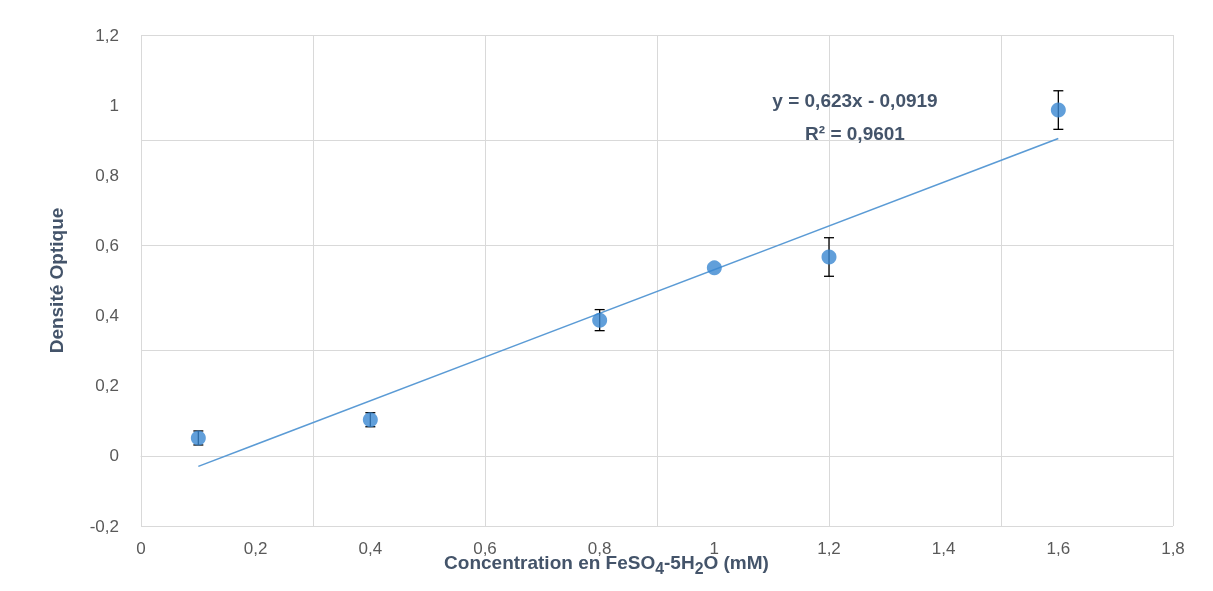 This screenshot has height=591, width=1213. Describe the element at coordinates (107, 35) in the screenshot. I see `y-tick-label: 1,2` at that location.